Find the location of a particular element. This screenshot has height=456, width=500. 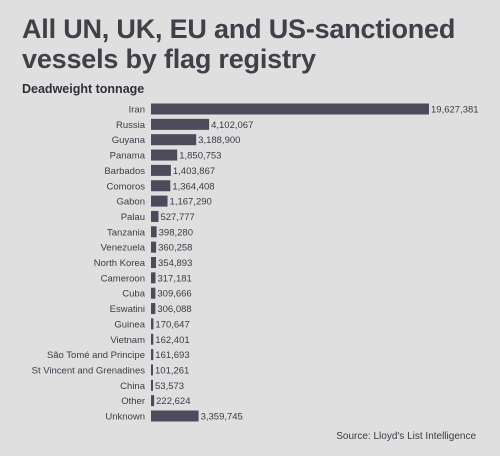

category-label: Cuba is located at coordinates (133, 294).